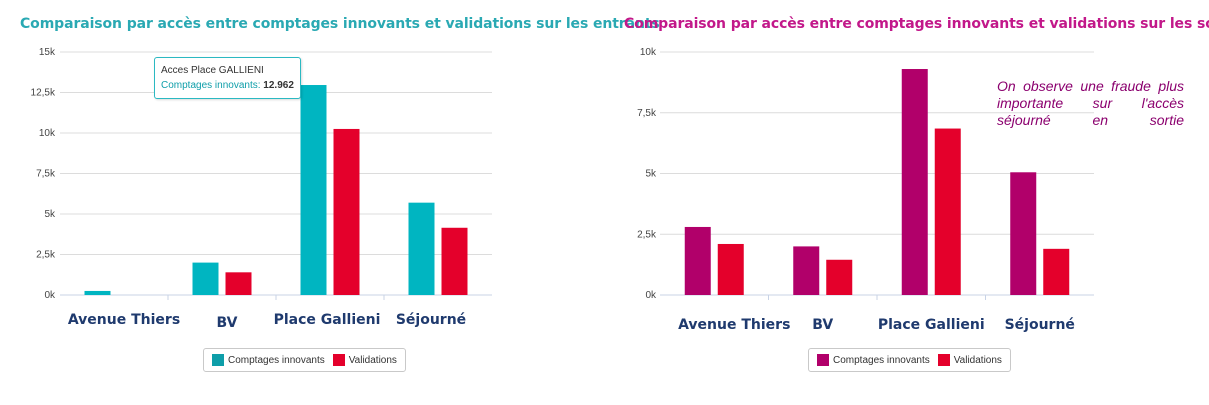  I want to click on tooltip-row: Comptages innovants: 12.962, so click(227, 85).